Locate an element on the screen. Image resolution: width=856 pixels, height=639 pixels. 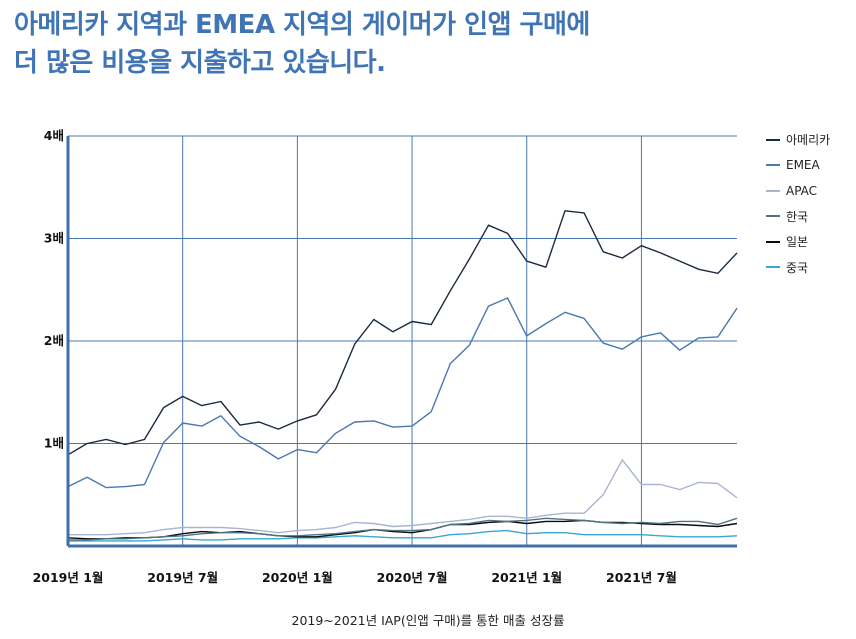
legend-label: 중국 is located at coordinates (797, 267).